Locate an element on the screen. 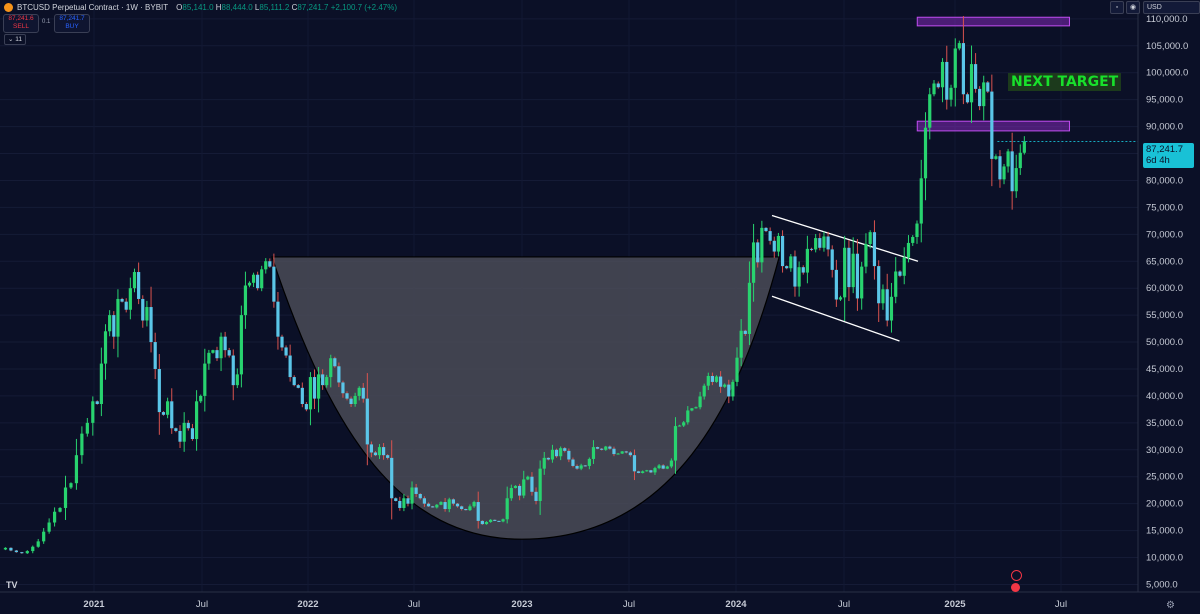 This screenshot has width=1200, height=614. currency-select: USD is located at coordinates (1171, 7).